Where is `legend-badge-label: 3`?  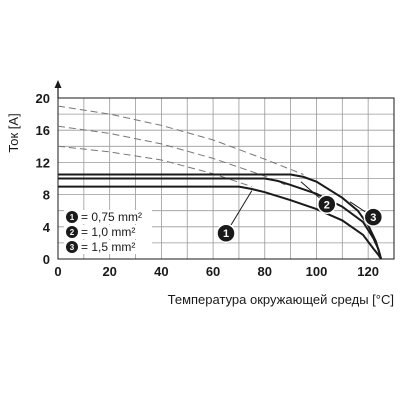 legend-badge-label: 3 is located at coordinates (72, 247).